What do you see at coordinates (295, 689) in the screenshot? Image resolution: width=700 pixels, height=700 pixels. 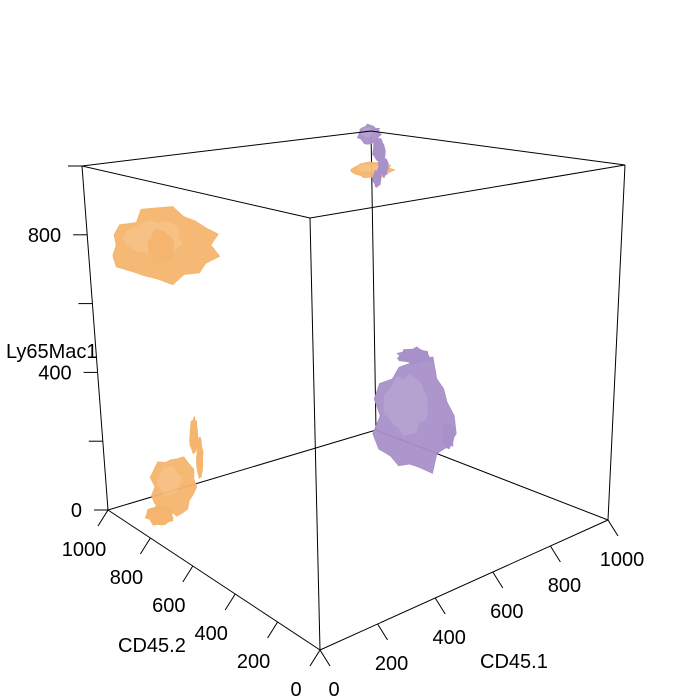 I see `y-axis-tick-label: 0` at bounding box center [295, 689].